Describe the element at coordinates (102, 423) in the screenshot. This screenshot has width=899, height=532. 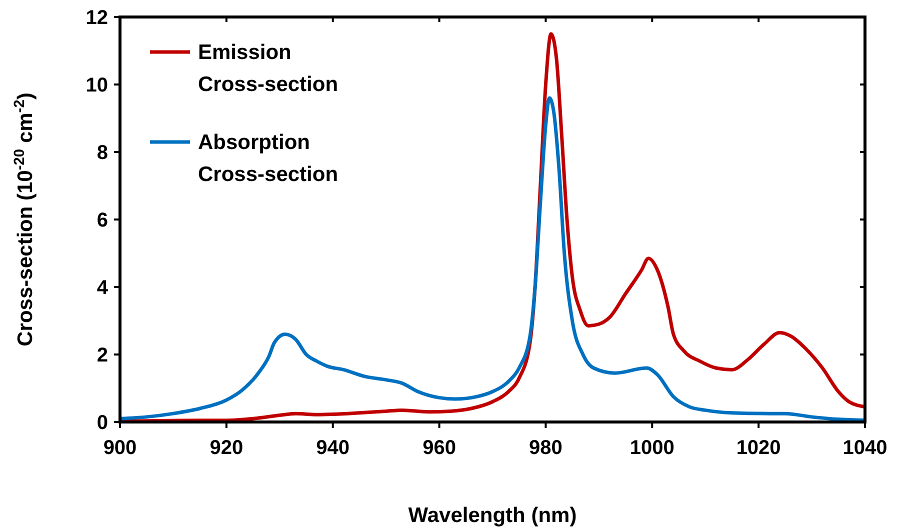
I see `y-tick-label: 0` at that location.